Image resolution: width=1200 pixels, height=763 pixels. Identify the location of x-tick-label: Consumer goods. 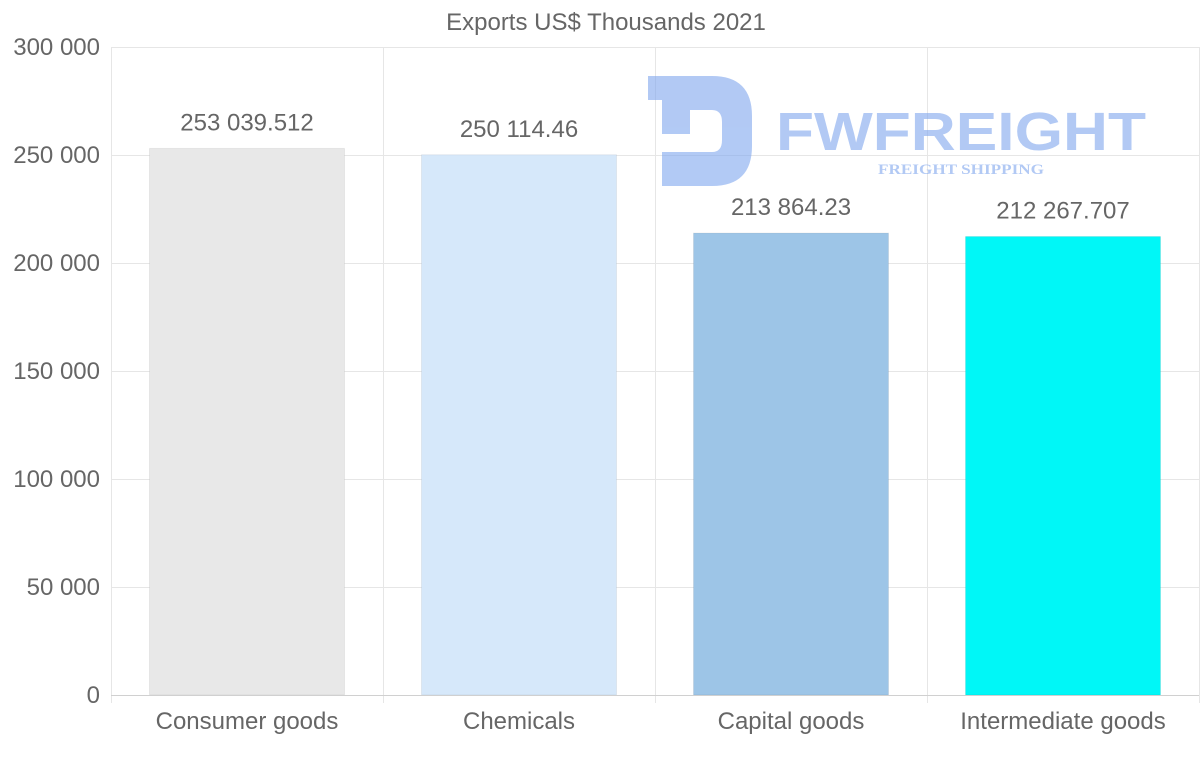
(247, 721).